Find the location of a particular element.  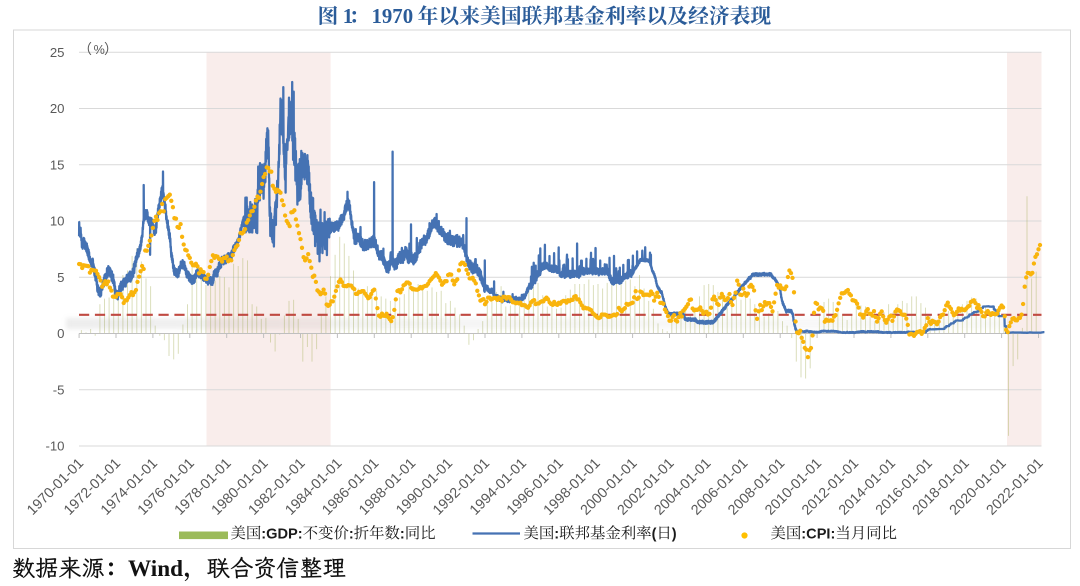

svg-text: 20 is located at coordinates (57, 108).